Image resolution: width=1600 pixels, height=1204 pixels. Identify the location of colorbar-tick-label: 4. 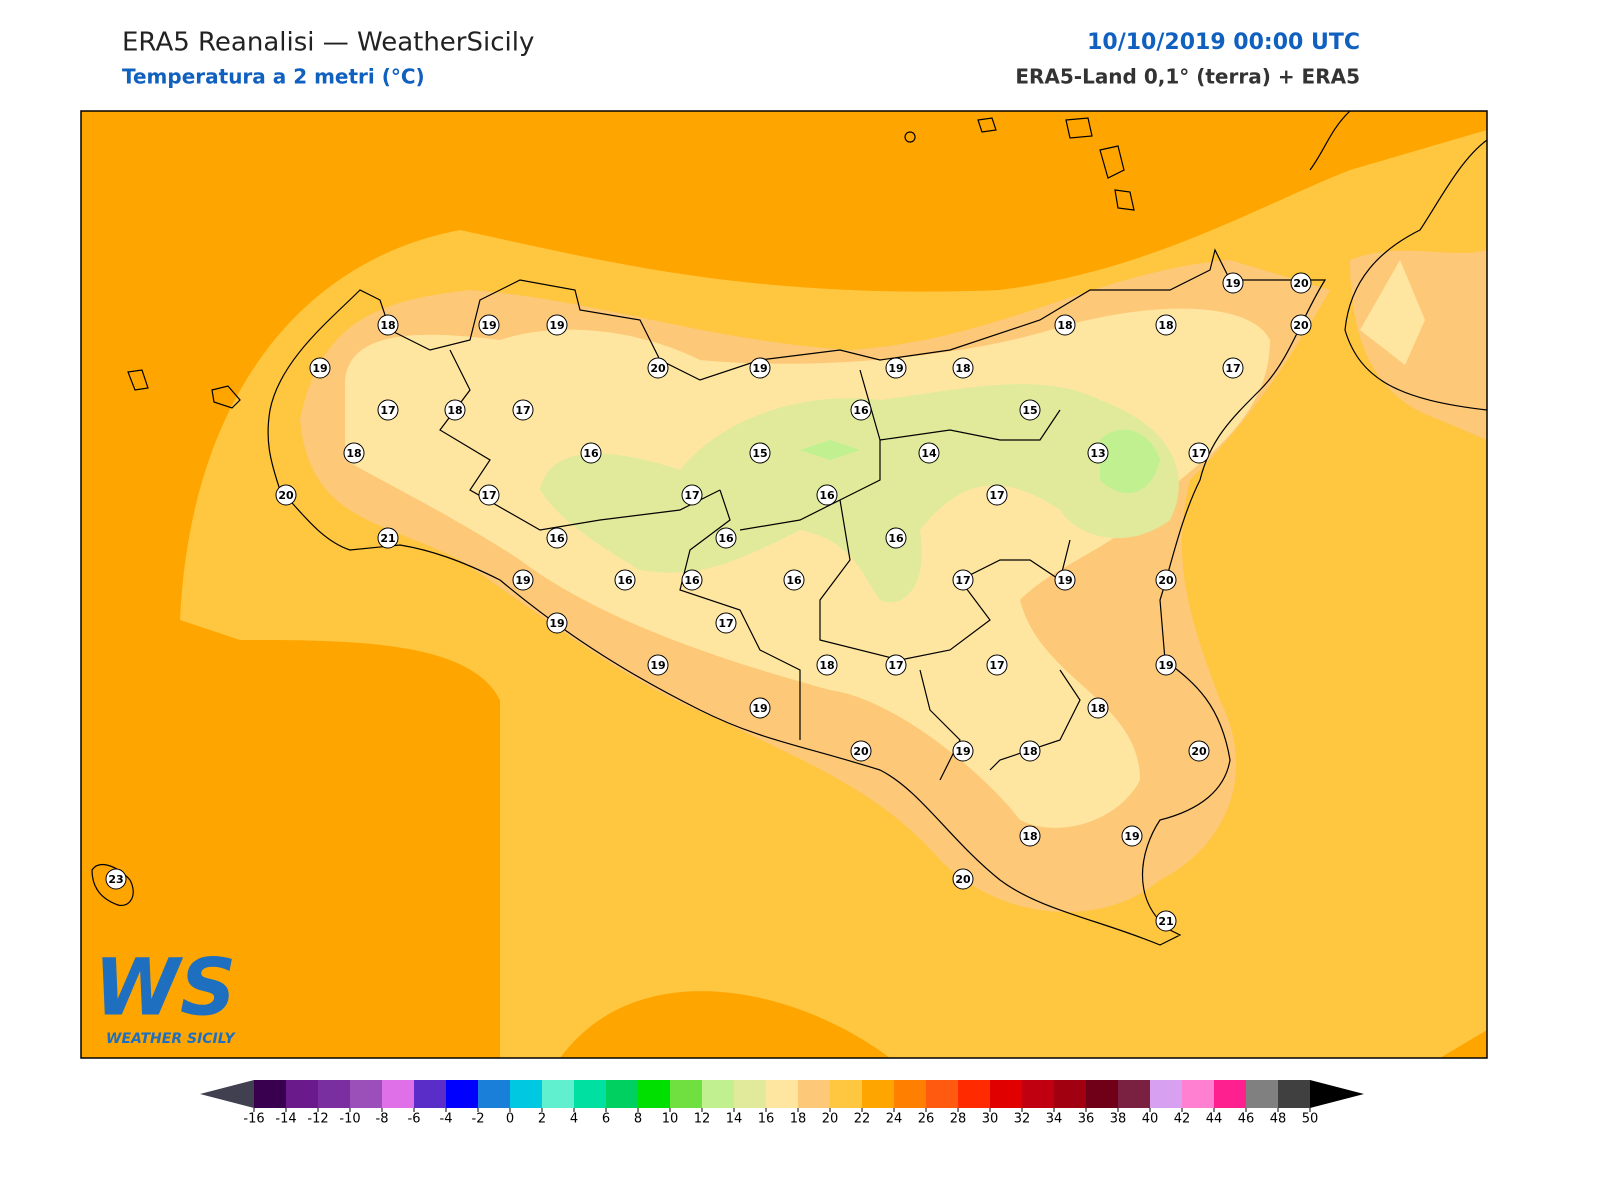
(574, 1119).